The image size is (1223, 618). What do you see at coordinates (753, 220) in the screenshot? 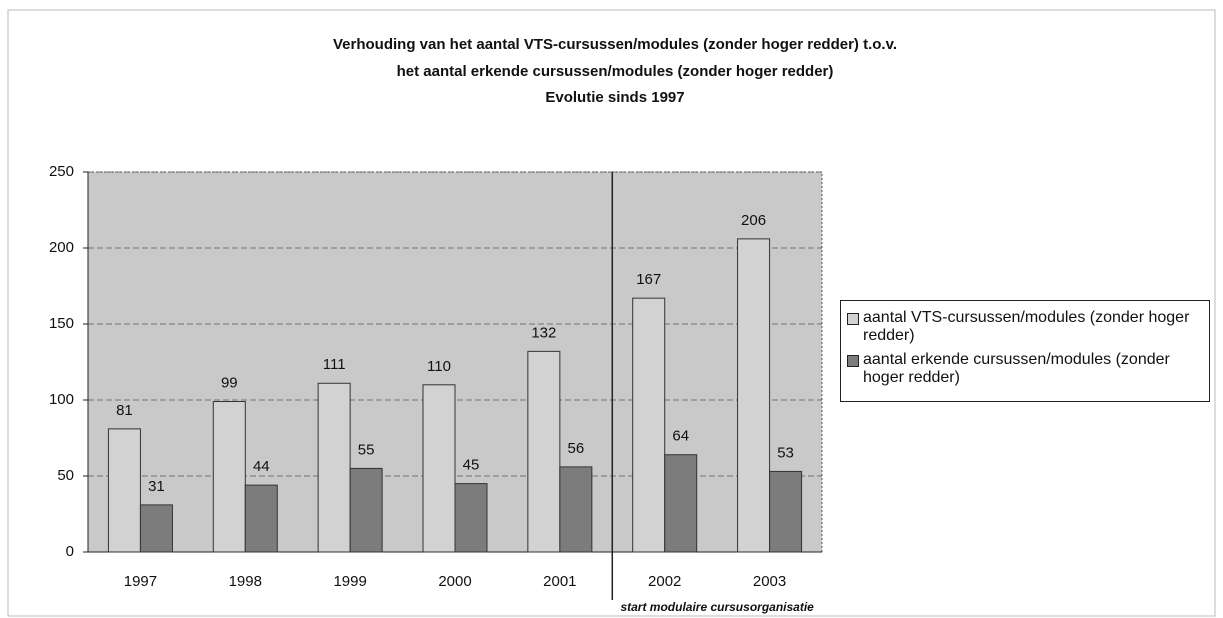
I see `data-label: 206` at bounding box center [753, 220].